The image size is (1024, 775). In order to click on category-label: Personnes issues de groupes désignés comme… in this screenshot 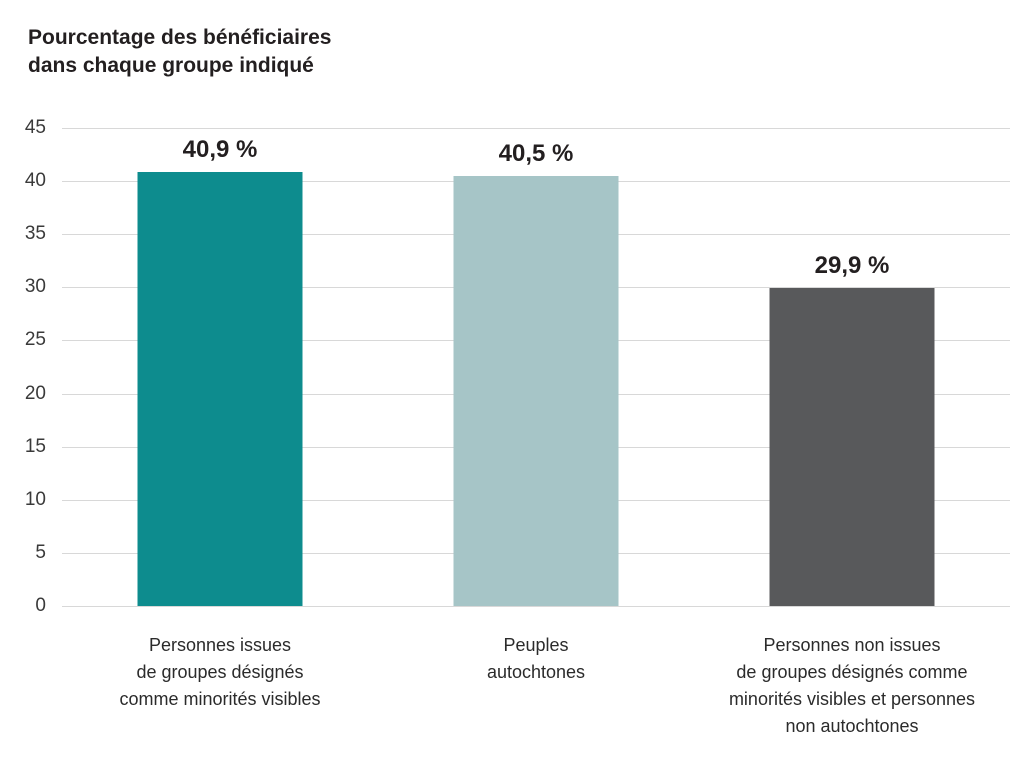, I will do `click(220, 686)`.